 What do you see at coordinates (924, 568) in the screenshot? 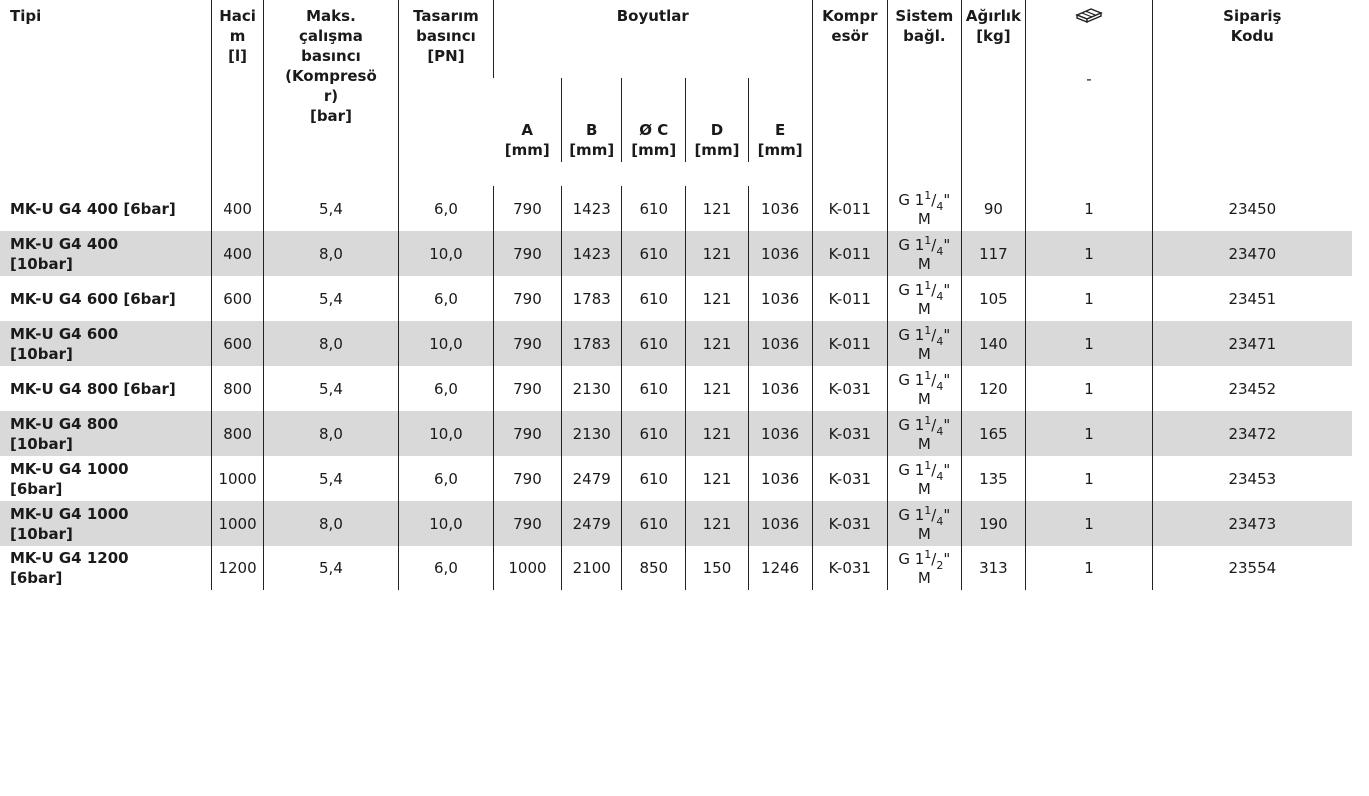
I see `cell-connection: G 11/2" M` at bounding box center [924, 568].